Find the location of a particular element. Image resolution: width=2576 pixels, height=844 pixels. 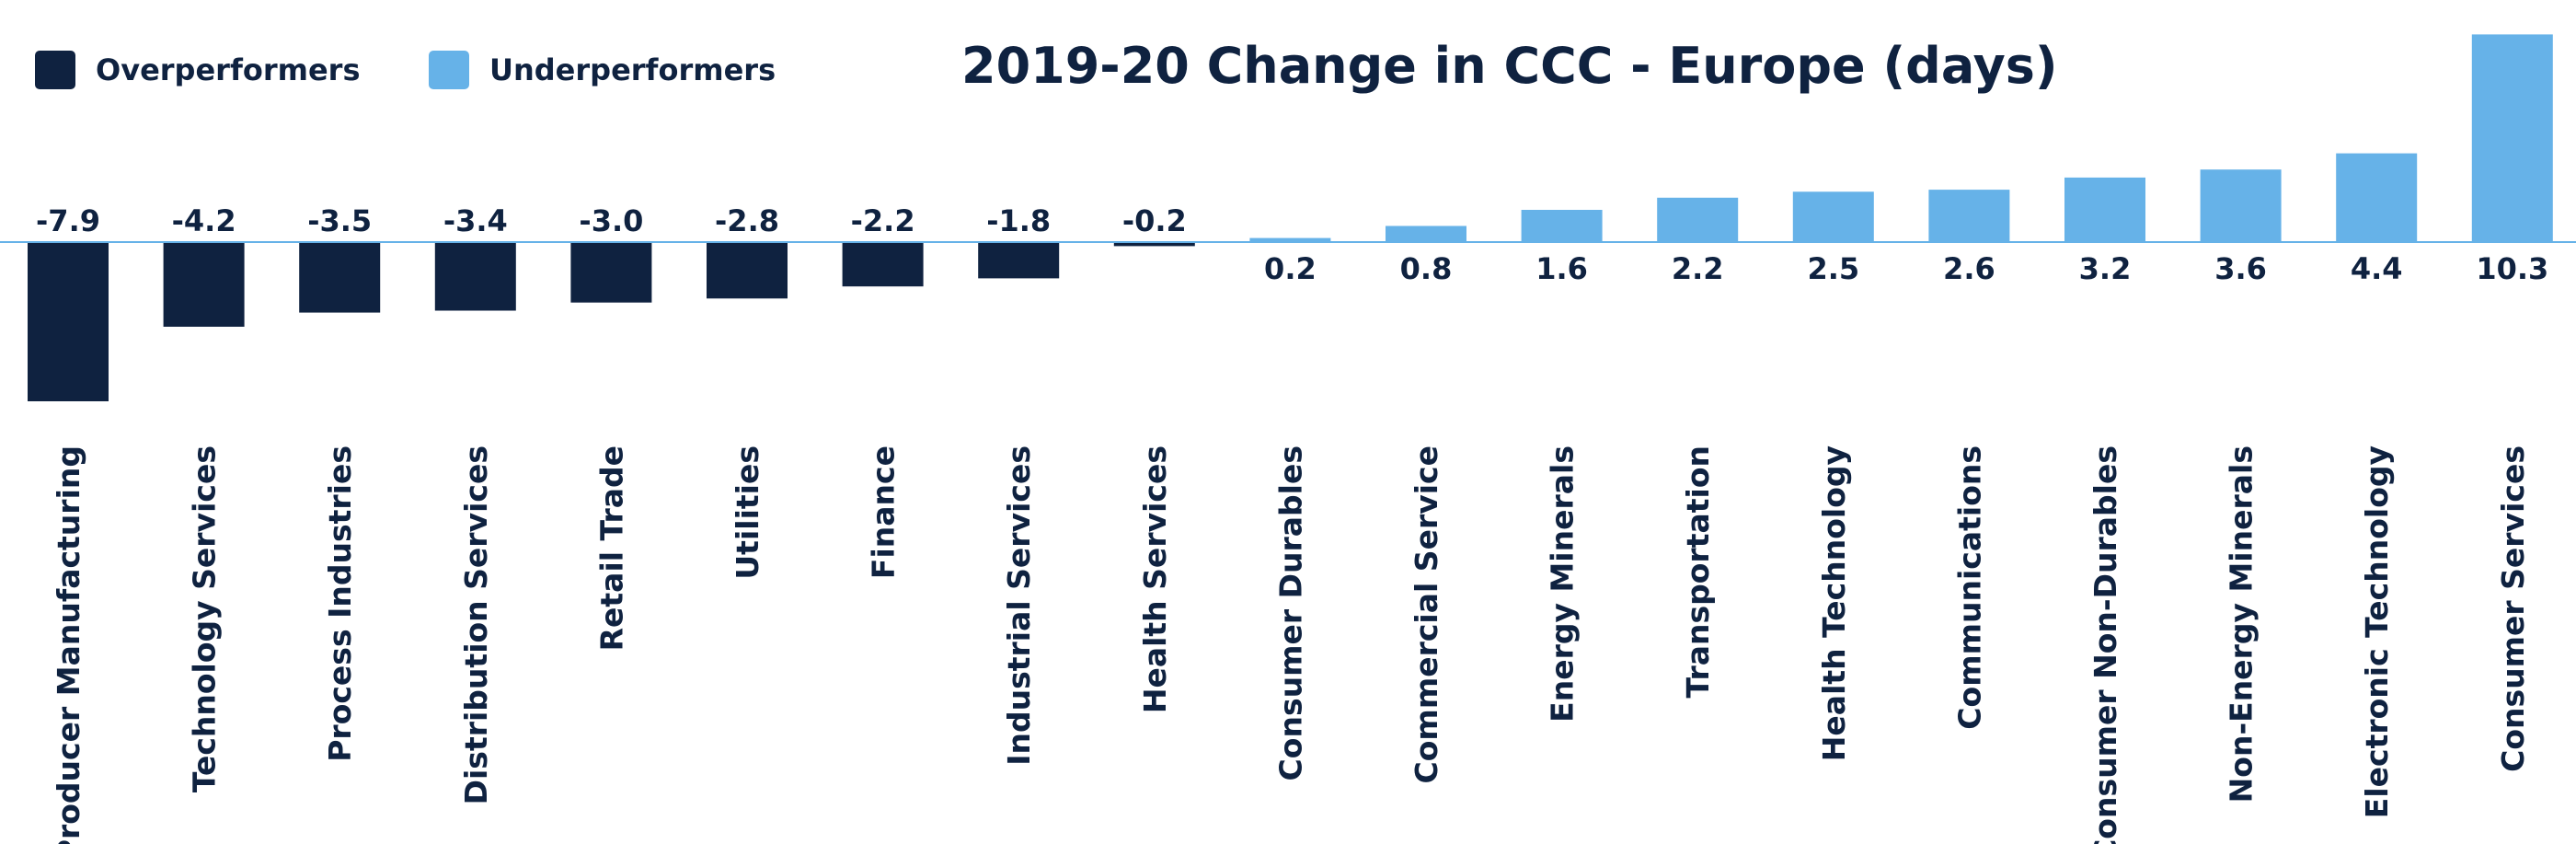

data-label: -7.9 is located at coordinates (68, 221).